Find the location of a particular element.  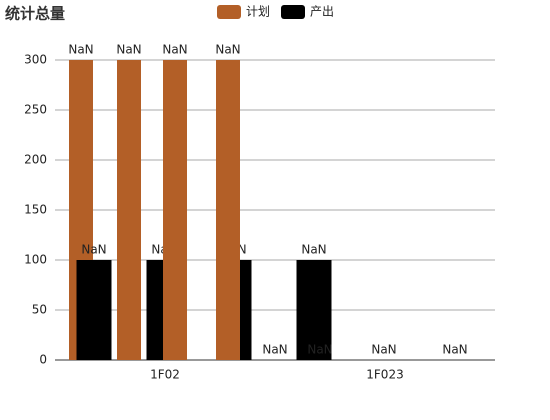

y-tick-label: 250 is located at coordinates (35, 110).